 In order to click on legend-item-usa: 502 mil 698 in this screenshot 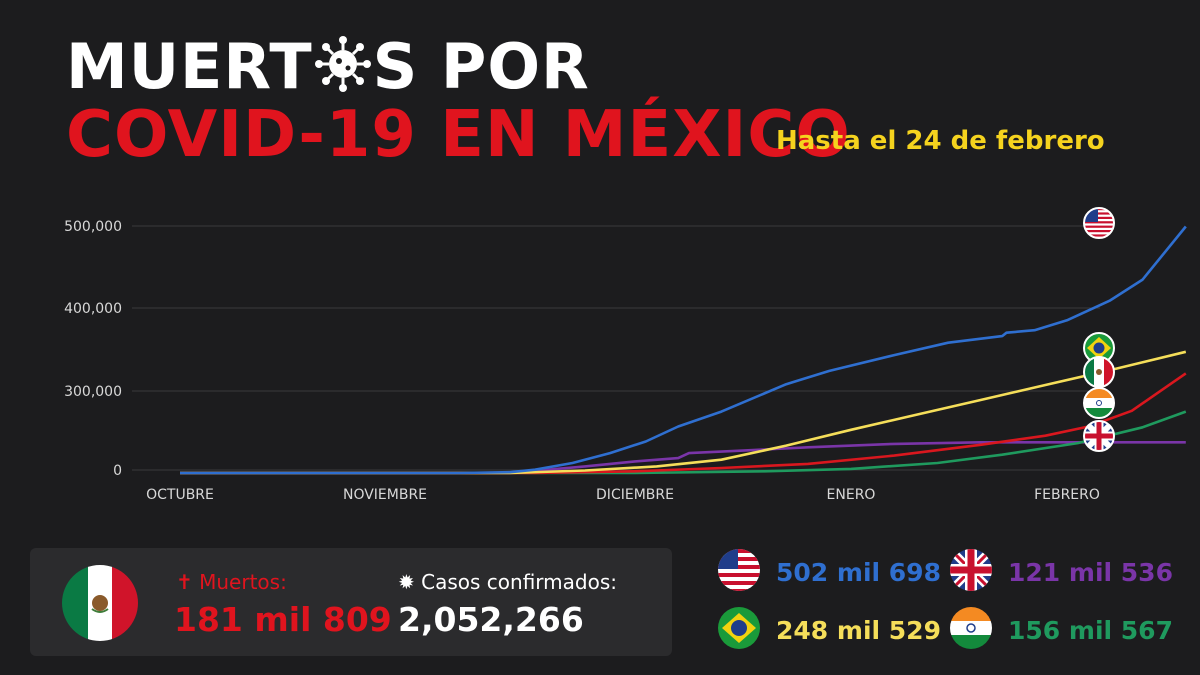, I will do `click(829, 572)`.